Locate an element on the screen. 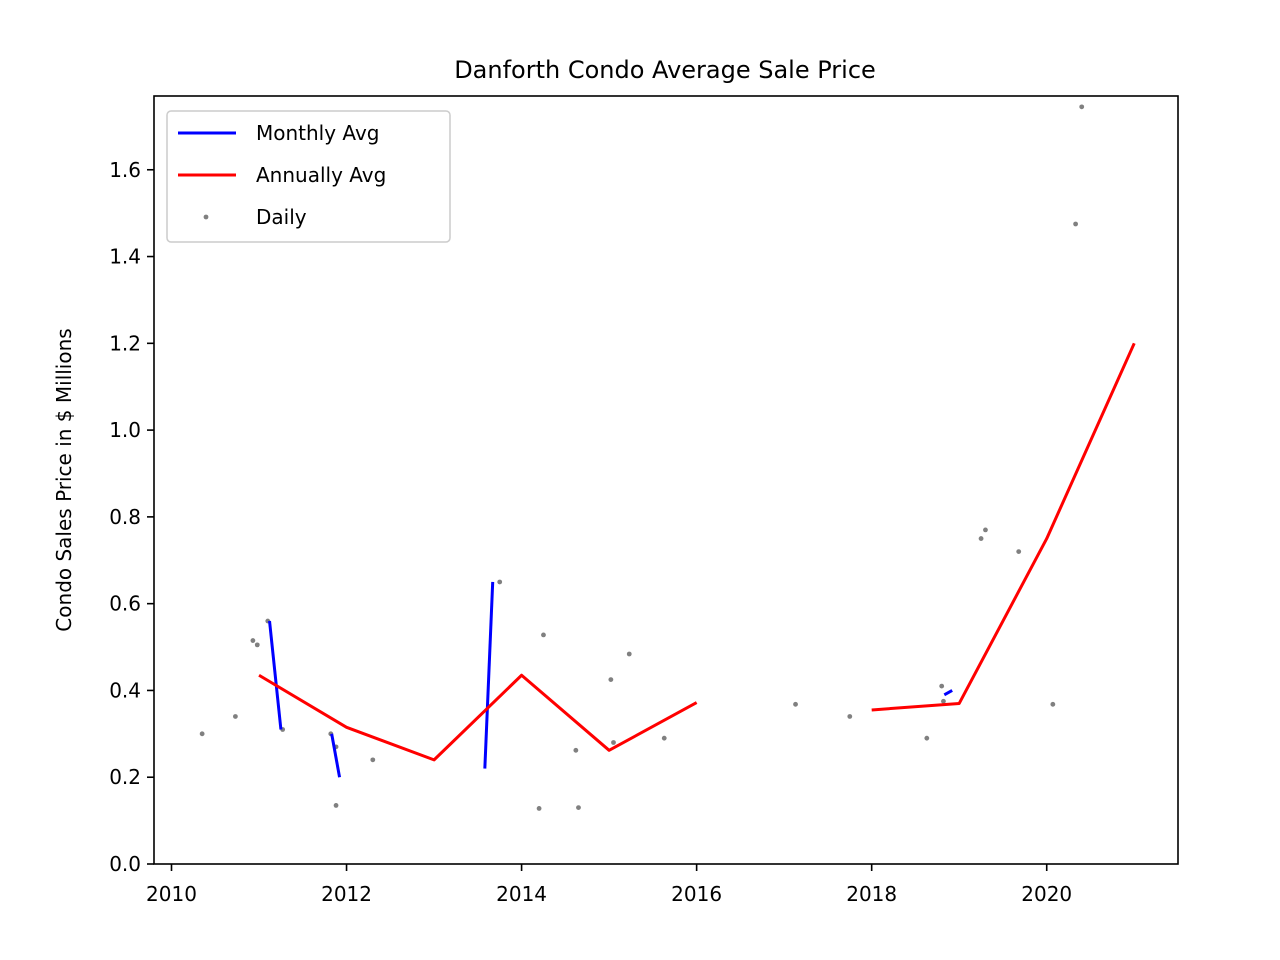 This screenshot has height=960, width=1280. x-tick-label: 2020 is located at coordinates (1046, 894).